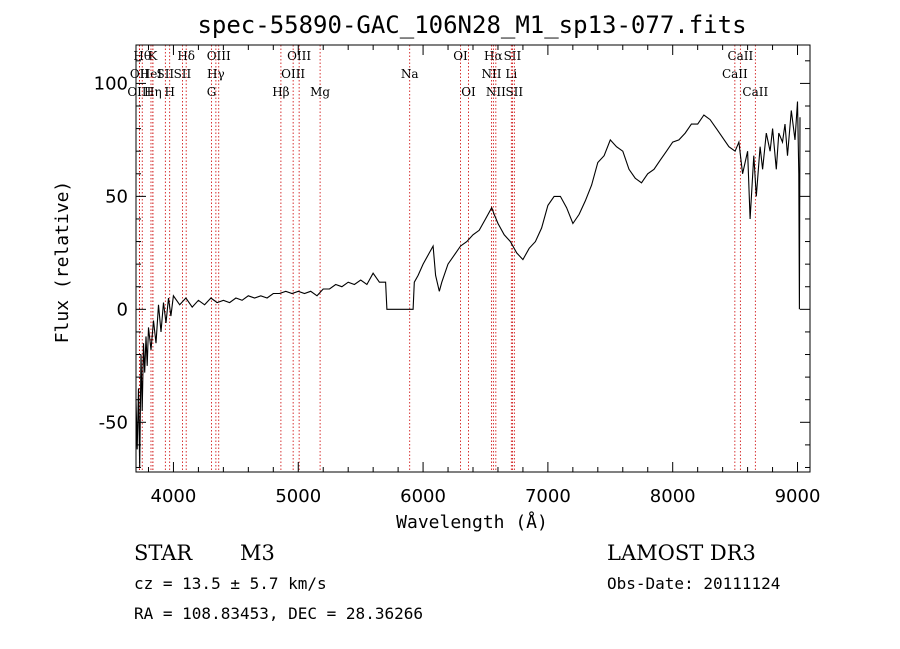 Image resolution: width=900 pixels, height=649 pixels. I want to click on redshift-cz: cz = 13.5 ± 5.7 km/s, so click(230, 583).